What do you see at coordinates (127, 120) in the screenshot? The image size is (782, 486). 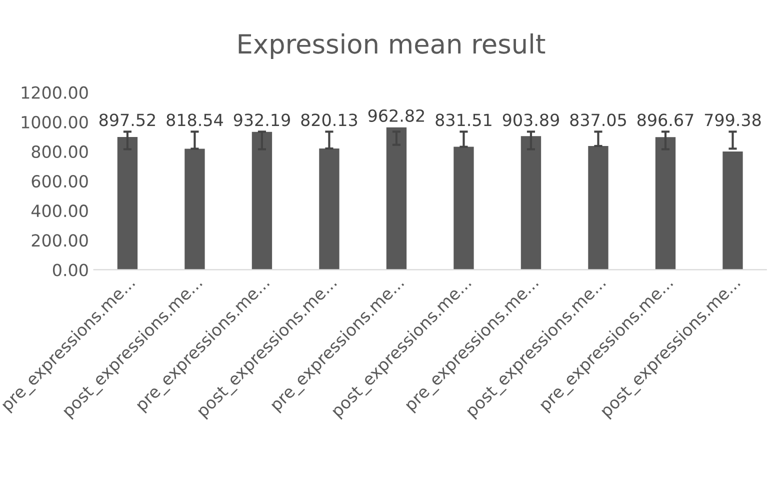 I see `data-label: 897.52` at bounding box center [127, 120].